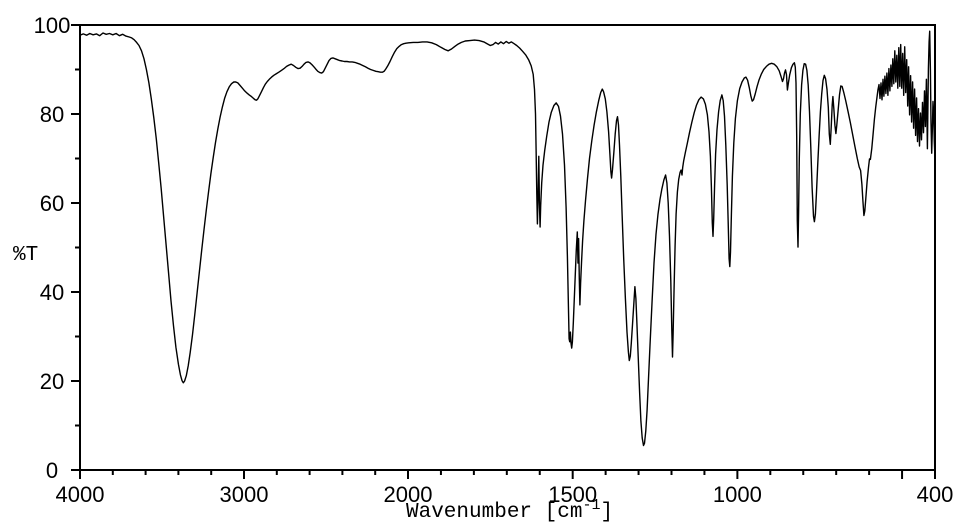 The image size is (959, 528). What do you see at coordinates (52, 470) in the screenshot?
I see `y-tick-label: 0` at bounding box center [52, 470].